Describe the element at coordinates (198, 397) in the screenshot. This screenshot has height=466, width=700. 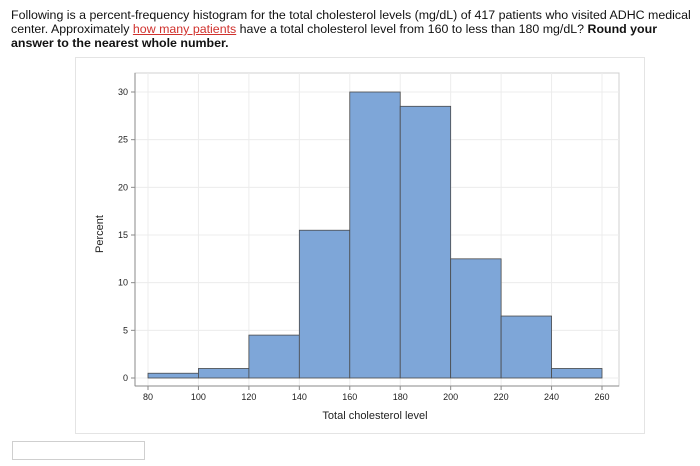
I see `x-tick-label: 100` at that location.